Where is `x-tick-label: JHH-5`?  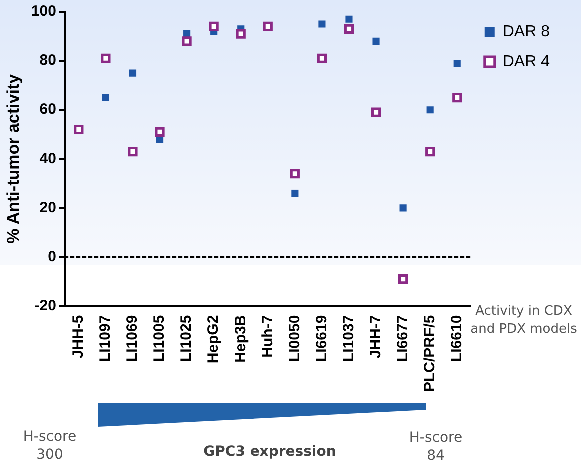 x-tick-label: JHH-5 is located at coordinates (79, 337).